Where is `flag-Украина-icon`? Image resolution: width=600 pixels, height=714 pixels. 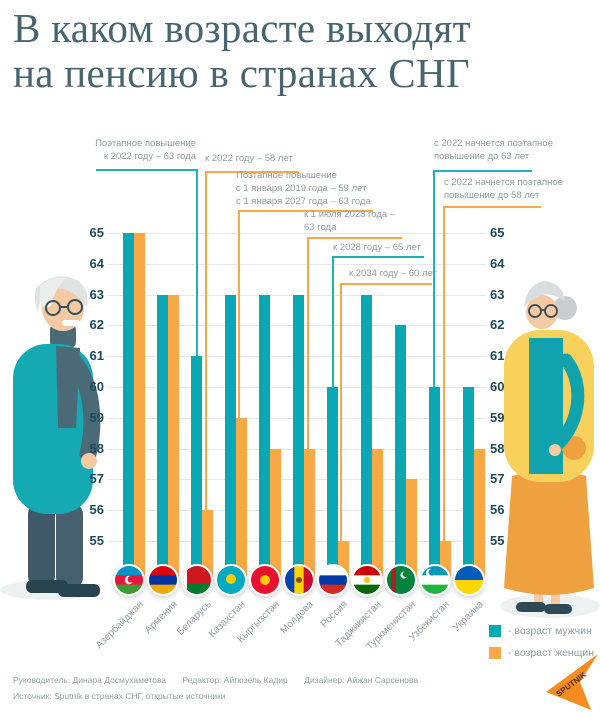
flag-Украина-icon is located at coordinates (469, 580).